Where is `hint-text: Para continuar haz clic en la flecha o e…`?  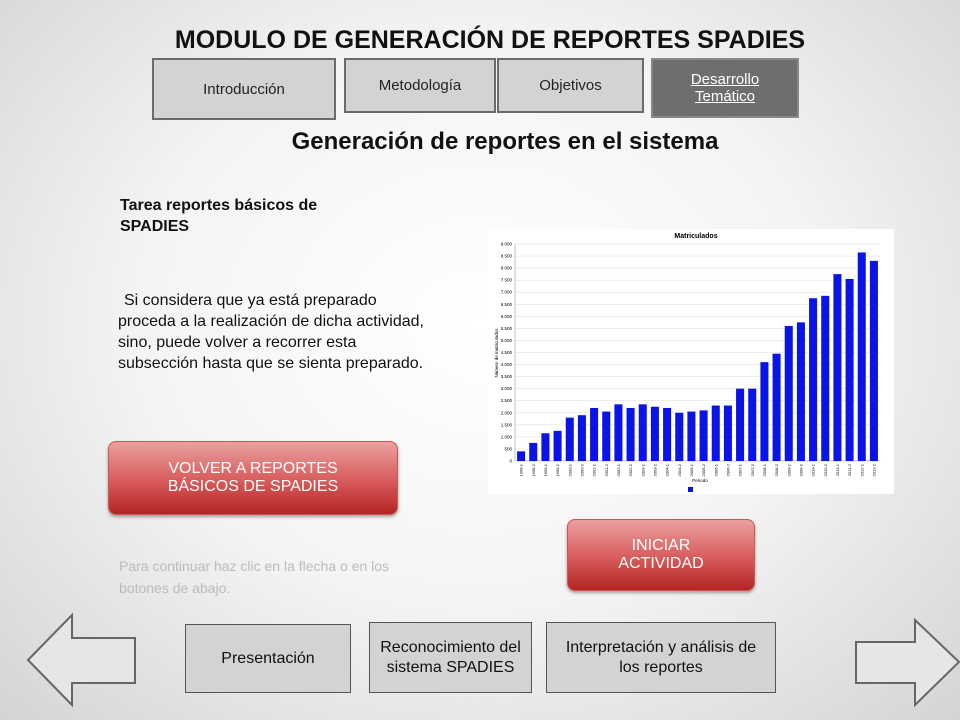
hint-text: Para continuar haz clic en la flecha o e… is located at coordinates (254, 577).